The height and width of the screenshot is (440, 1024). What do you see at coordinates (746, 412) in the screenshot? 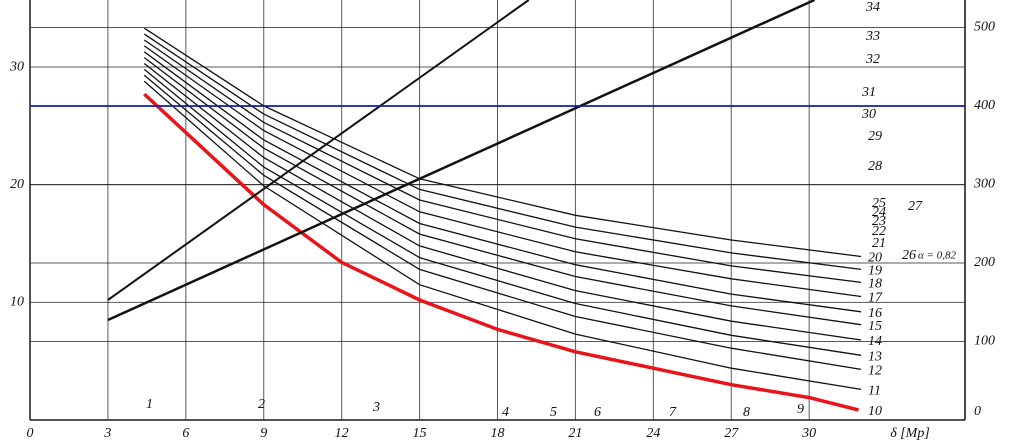
I see `annotation: 8` at bounding box center [746, 412].